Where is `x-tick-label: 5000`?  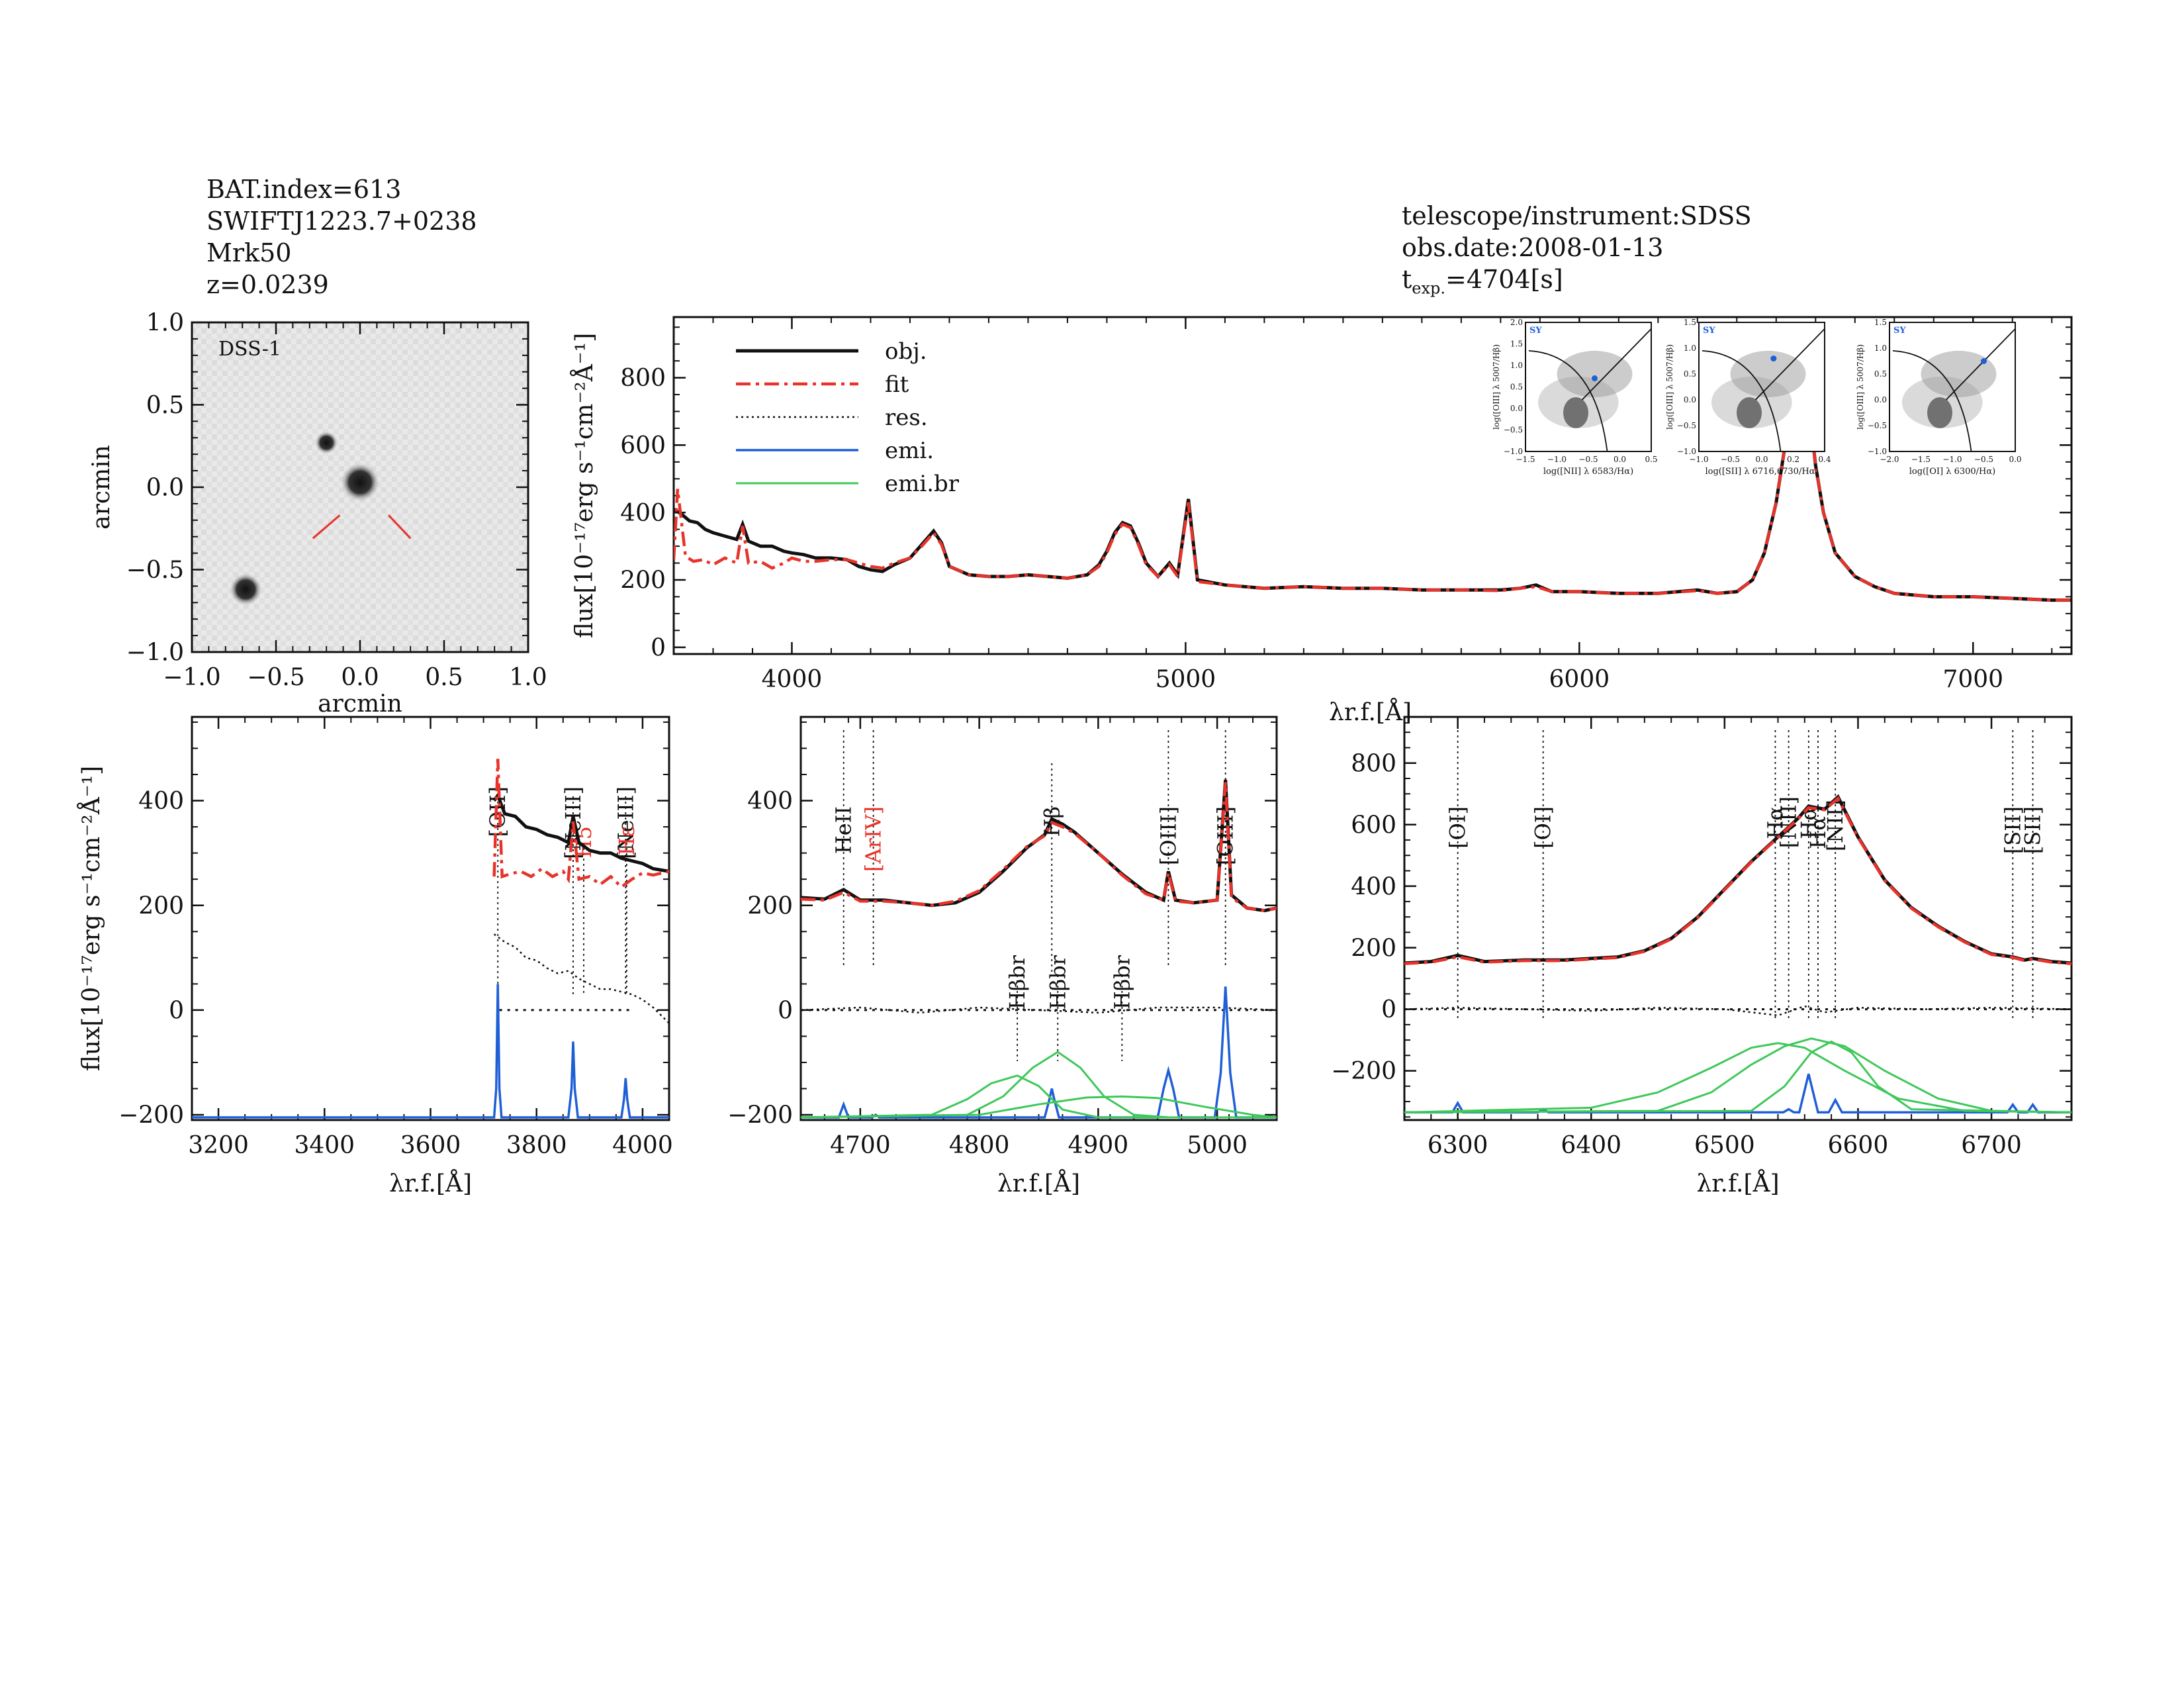
x-tick-label: 5000 is located at coordinates (1217, 1145).